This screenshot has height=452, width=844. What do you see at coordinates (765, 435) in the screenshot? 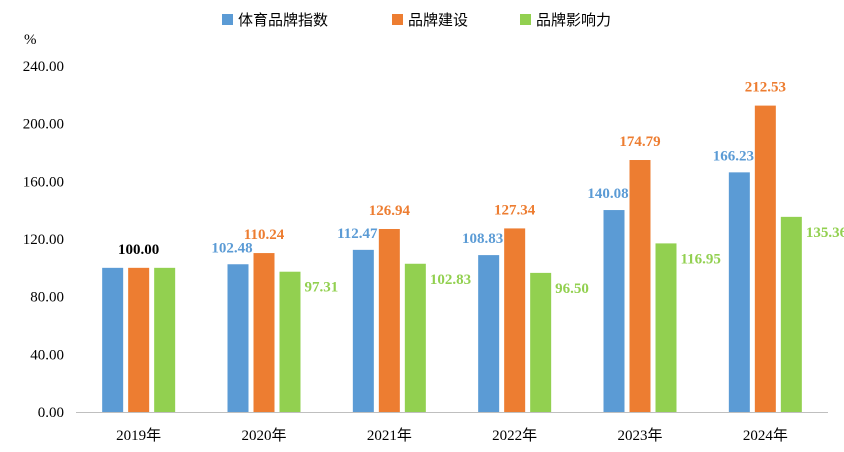
I see `x-tick-label: 2024年` at bounding box center [765, 435].